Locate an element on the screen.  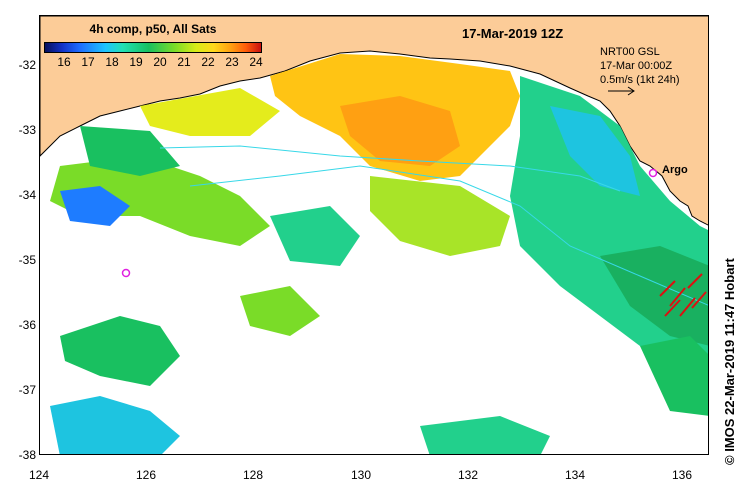
scale-arrow-icon is located at coordinates (621, 91).